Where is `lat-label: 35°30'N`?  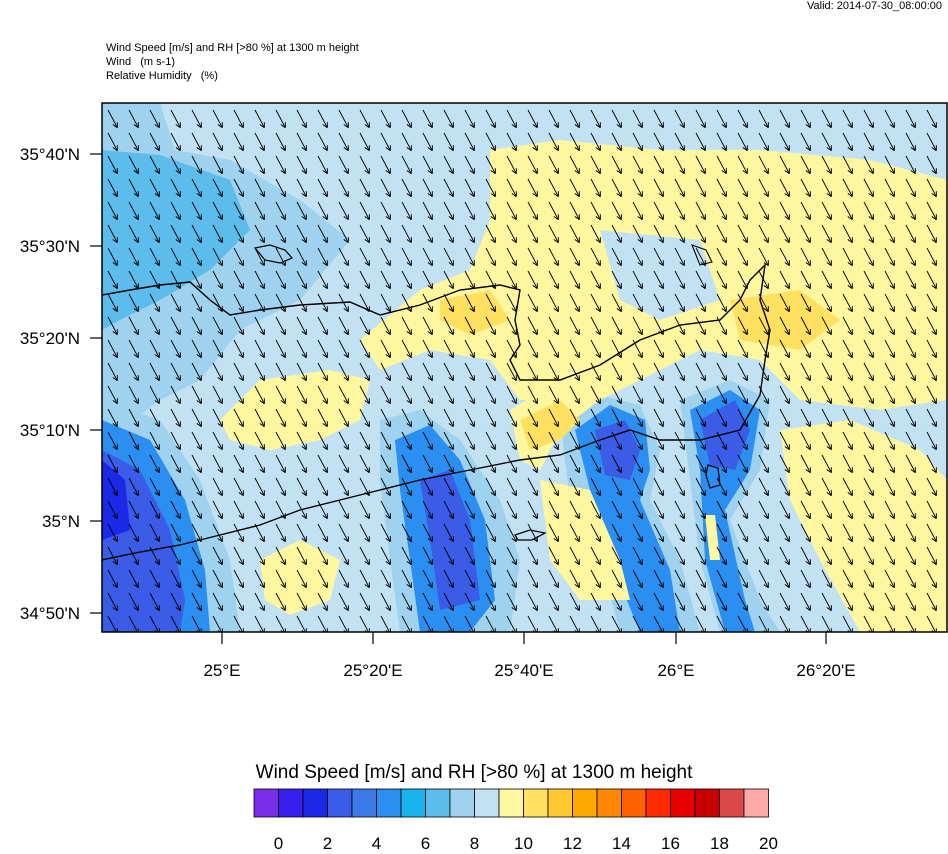 lat-label: 35°30'N is located at coordinates (49, 246).